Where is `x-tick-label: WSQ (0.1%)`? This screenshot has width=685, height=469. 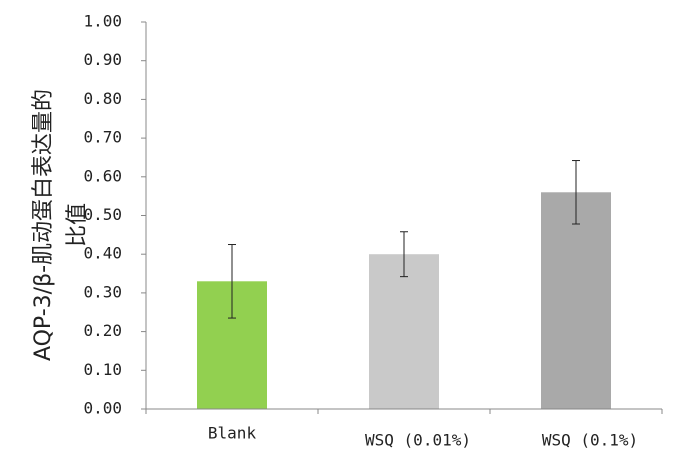 x-tick-label: WSQ (0.1%) is located at coordinates (590, 440).